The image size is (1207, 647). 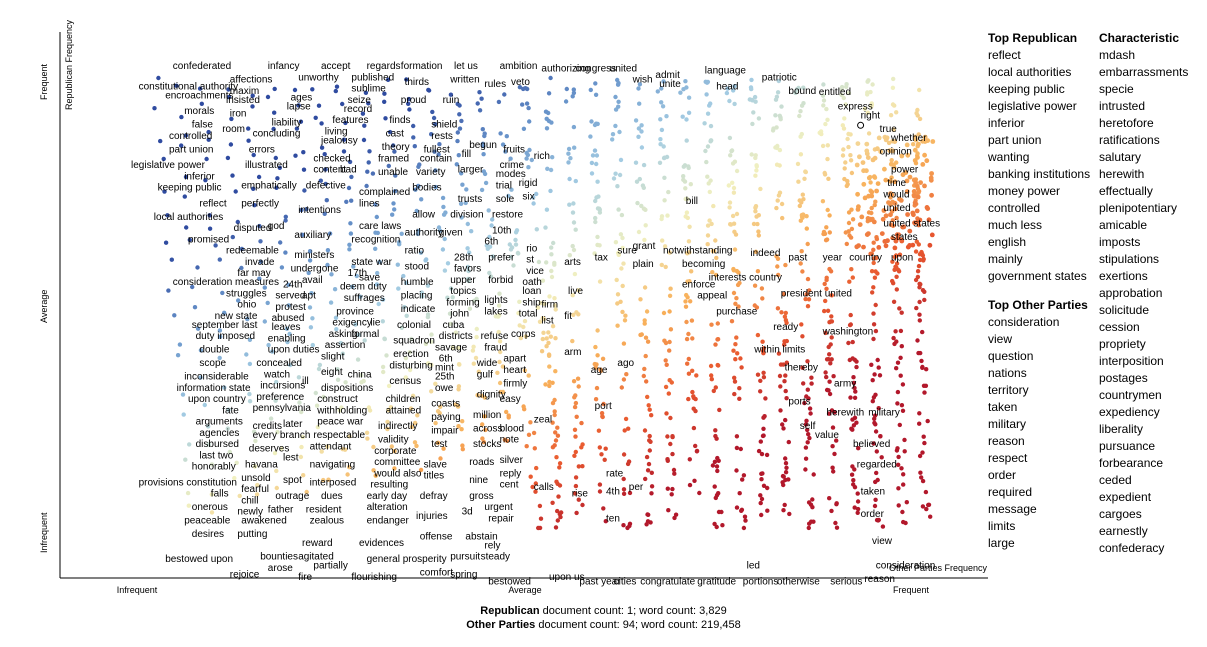 What do you see at coordinates (315, 269) in the screenshot?
I see `term-label: undergone` at bounding box center [315, 269].